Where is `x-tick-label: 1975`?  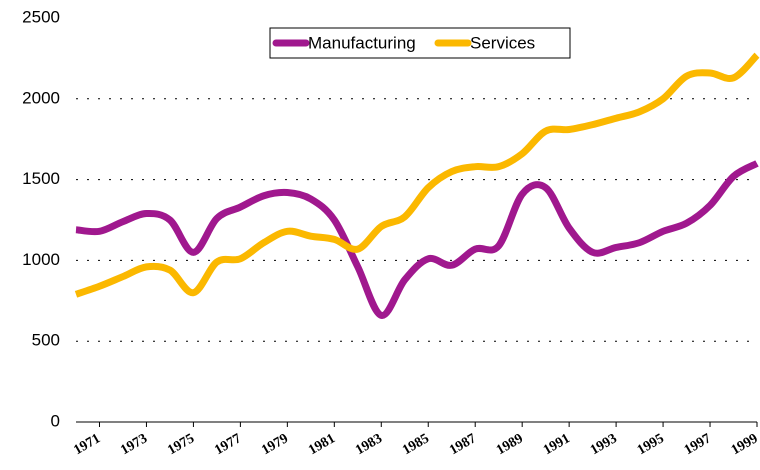
x-tick-label: 1975 is located at coordinates (181, 444).